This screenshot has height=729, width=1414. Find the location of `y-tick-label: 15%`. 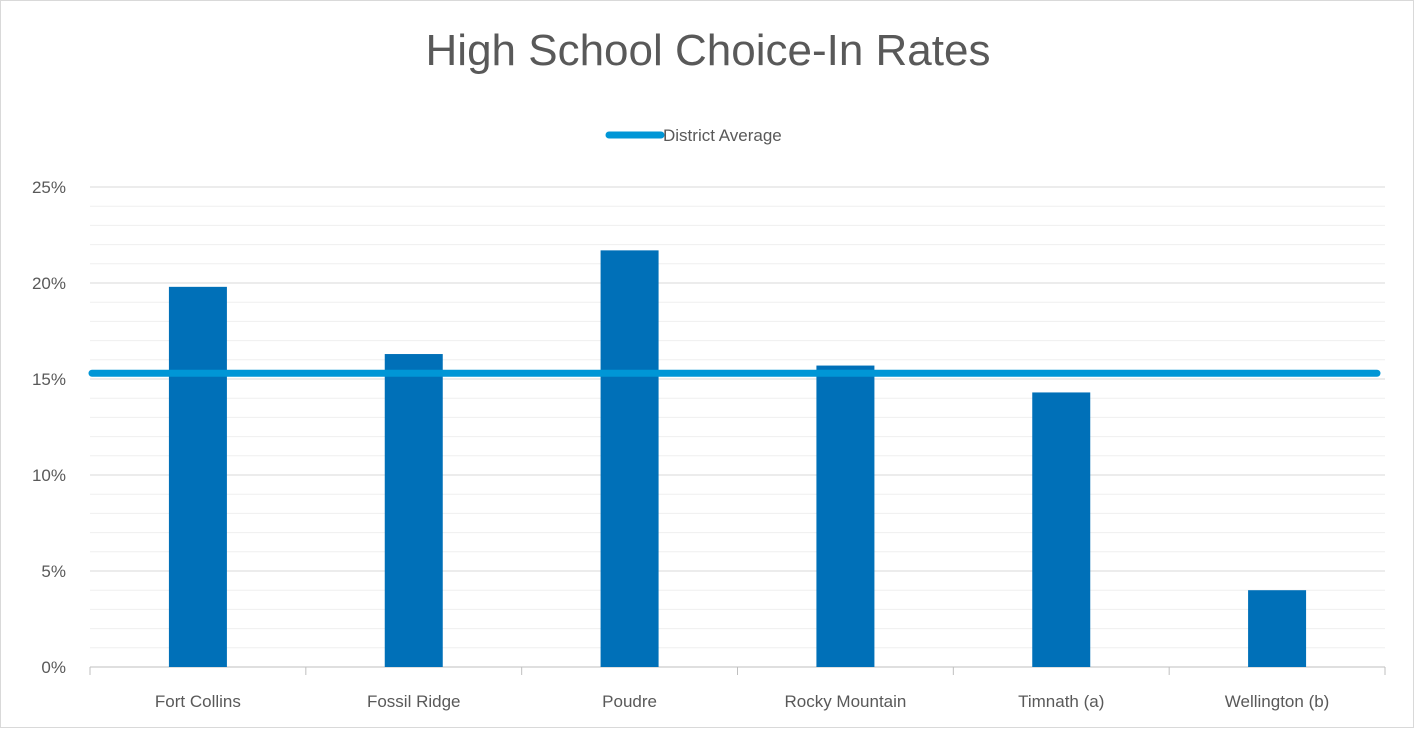

y-tick-label: 15% is located at coordinates (49, 379).